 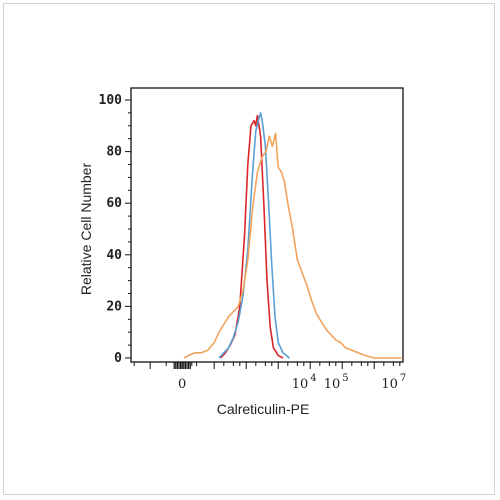 I want to click on x-tick-label: 10 7, so click(x=393, y=382).